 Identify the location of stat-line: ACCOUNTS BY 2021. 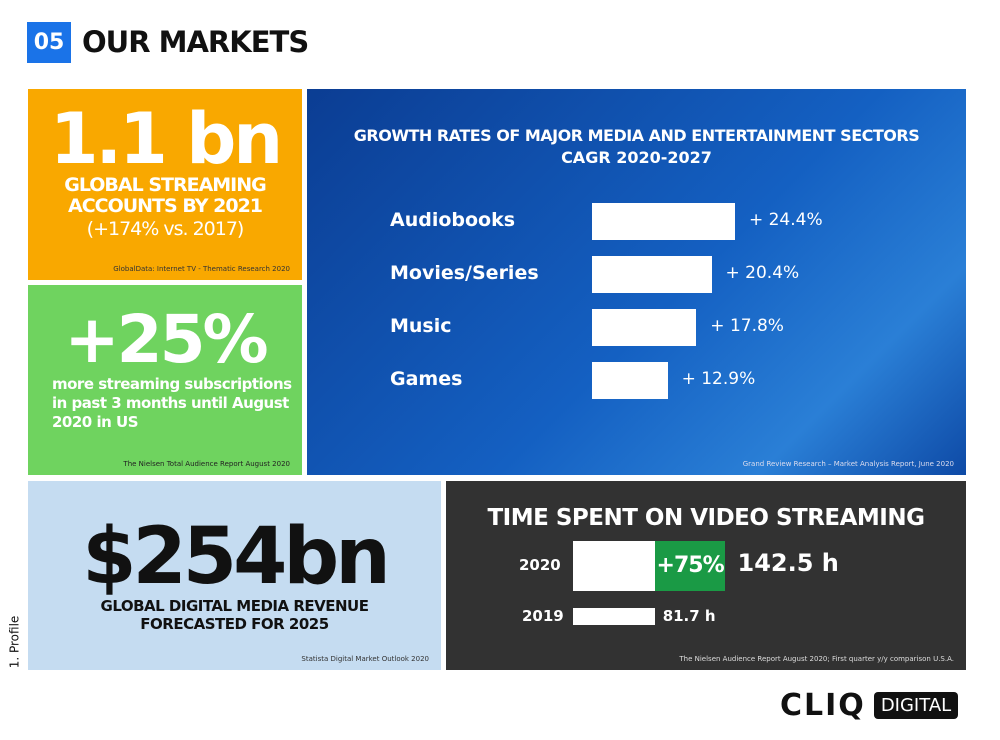
(165, 206).